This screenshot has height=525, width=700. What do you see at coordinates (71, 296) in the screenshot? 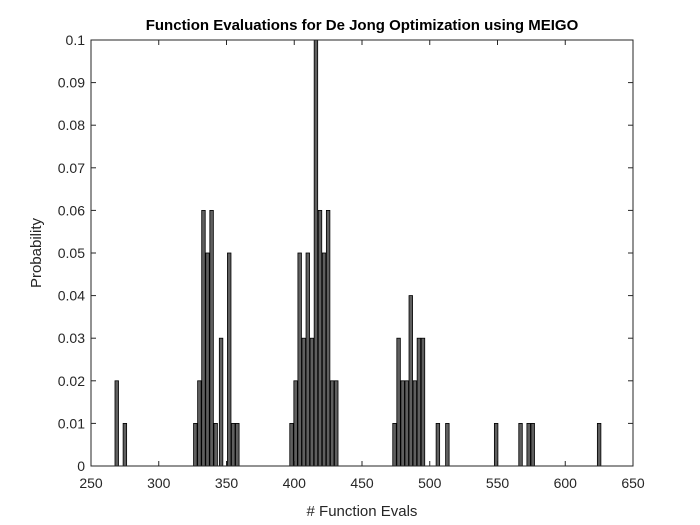
I see `y-tick-label: 0.04` at bounding box center [71, 296].